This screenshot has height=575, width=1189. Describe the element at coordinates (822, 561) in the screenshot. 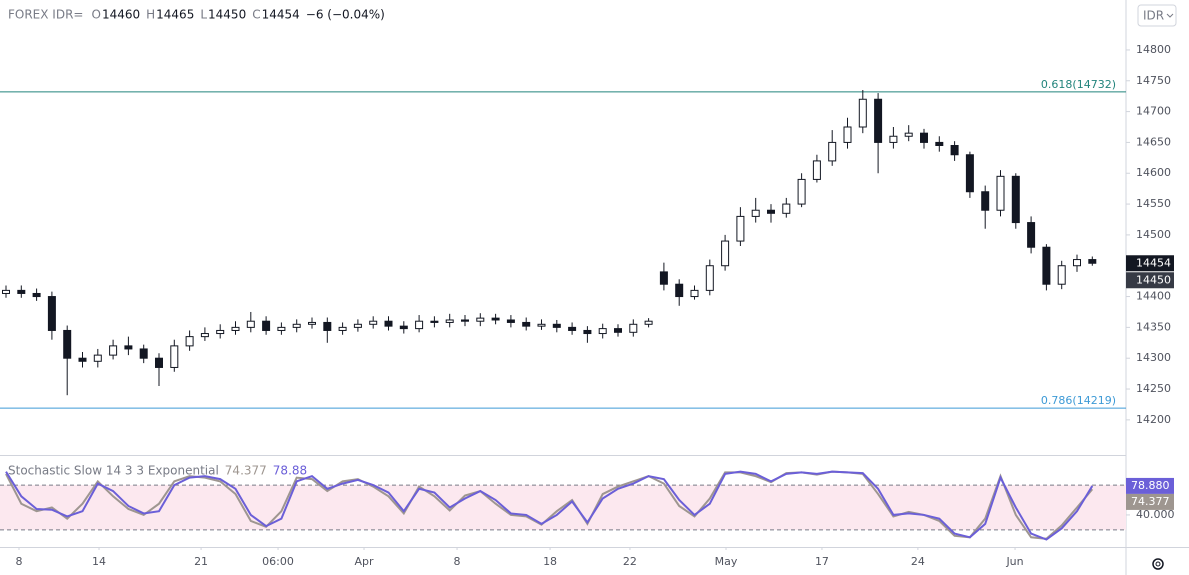

I see `x-tick-label: 17` at that location.